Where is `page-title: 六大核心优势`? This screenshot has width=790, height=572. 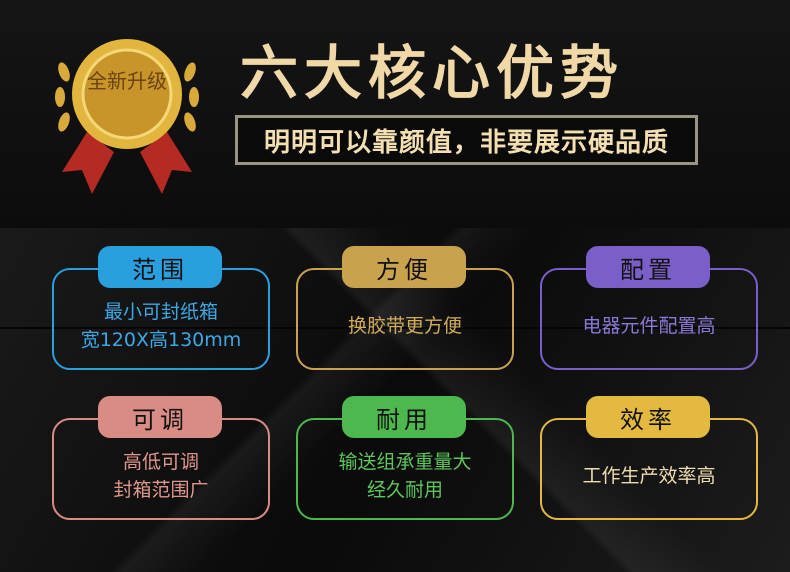 page-title: 六大核心优势 is located at coordinates (432, 73).